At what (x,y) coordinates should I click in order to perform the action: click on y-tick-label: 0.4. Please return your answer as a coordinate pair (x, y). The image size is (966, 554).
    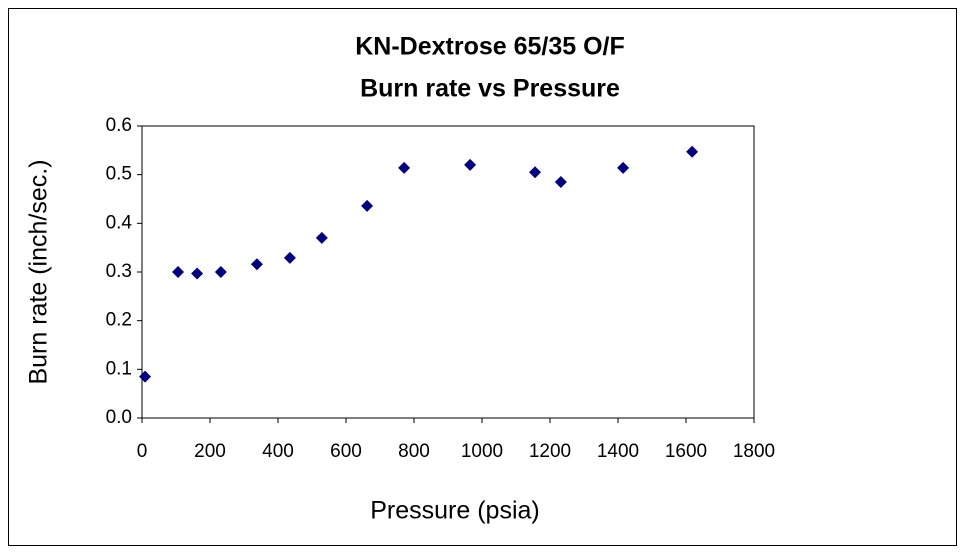
    Looking at the image, I should click on (119, 222).